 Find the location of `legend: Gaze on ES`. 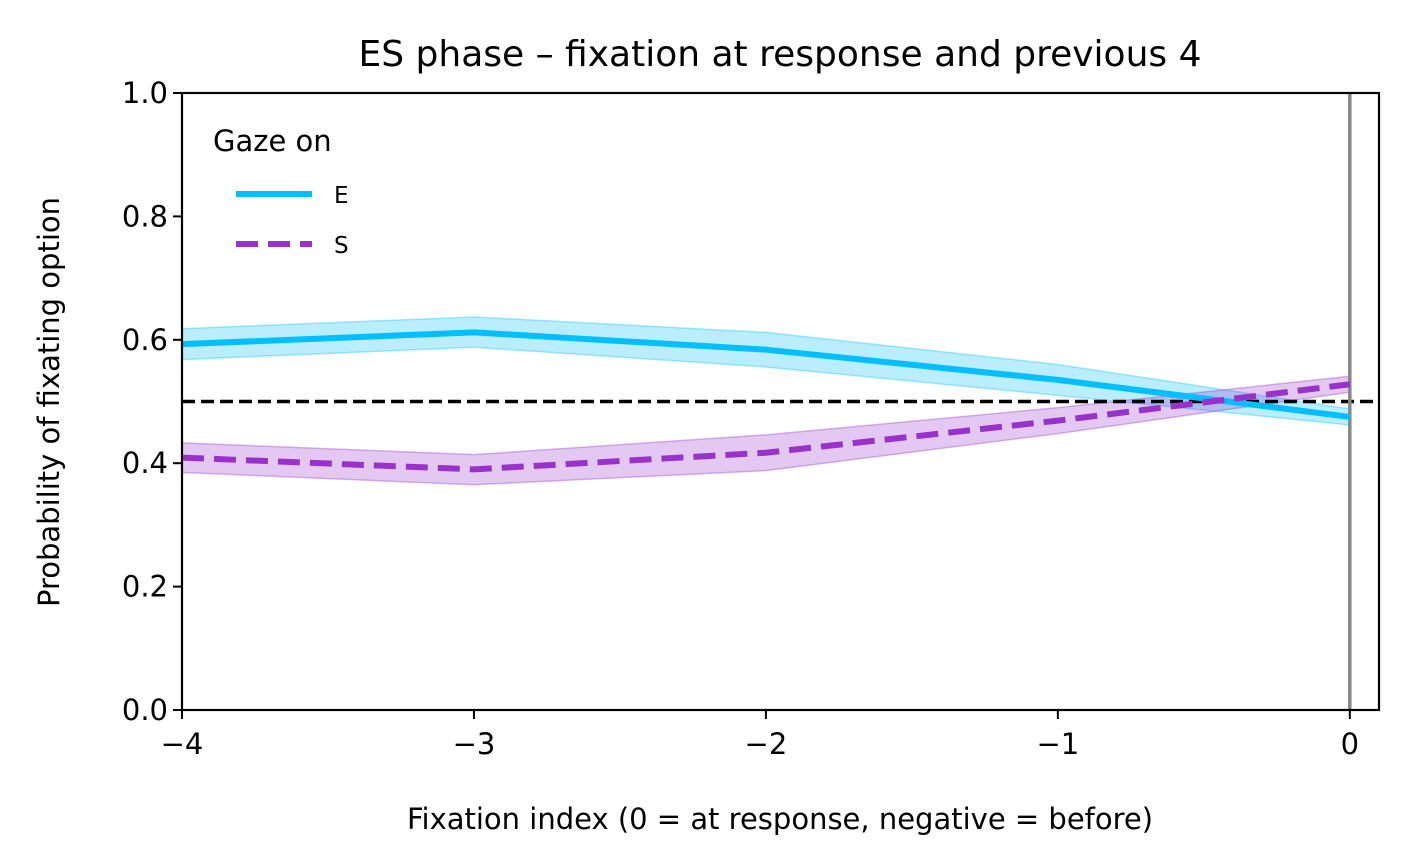

legend: Gaze on ES is located at coordinates (281, 191).